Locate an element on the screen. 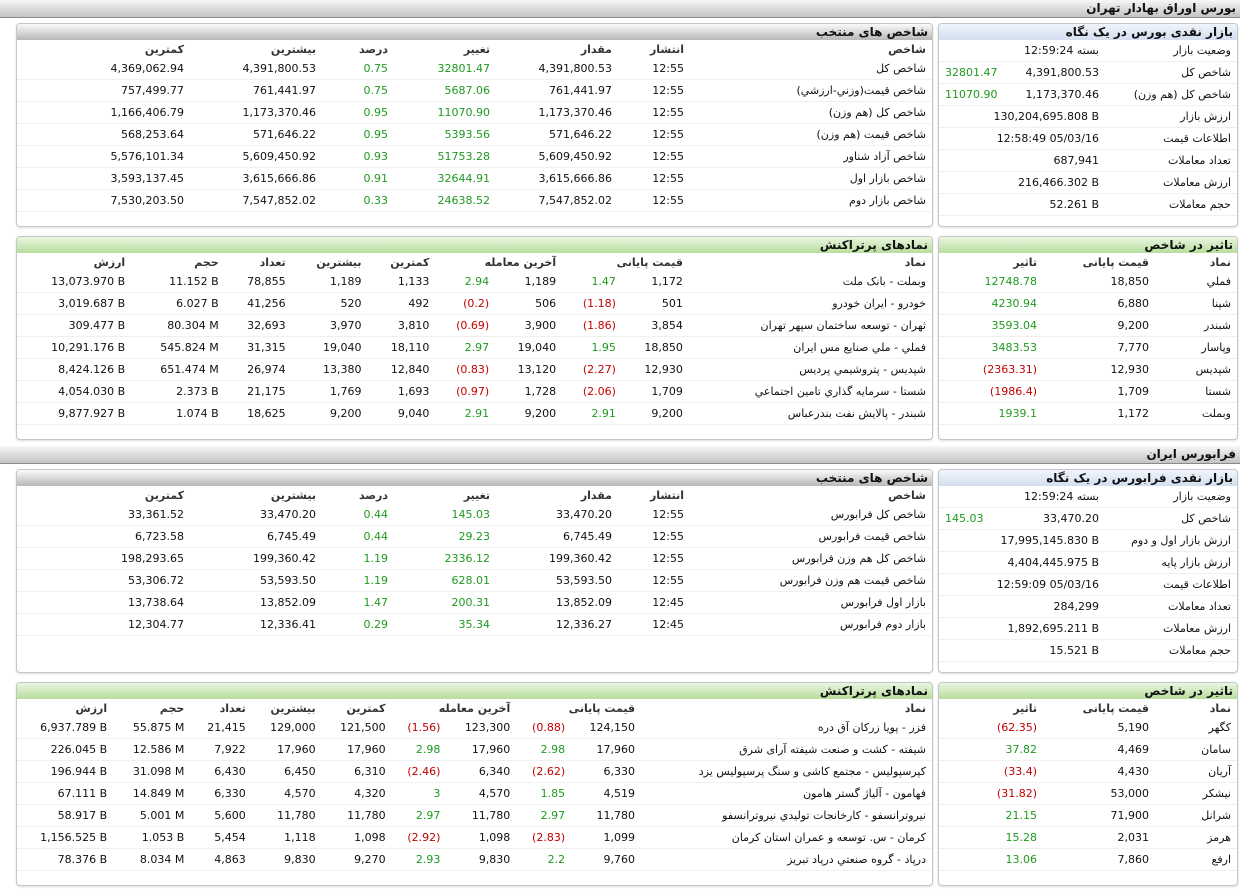 The height and width of the screenshot is (892, 1240). cell: 9,830 is located at coordinates (286, 859).